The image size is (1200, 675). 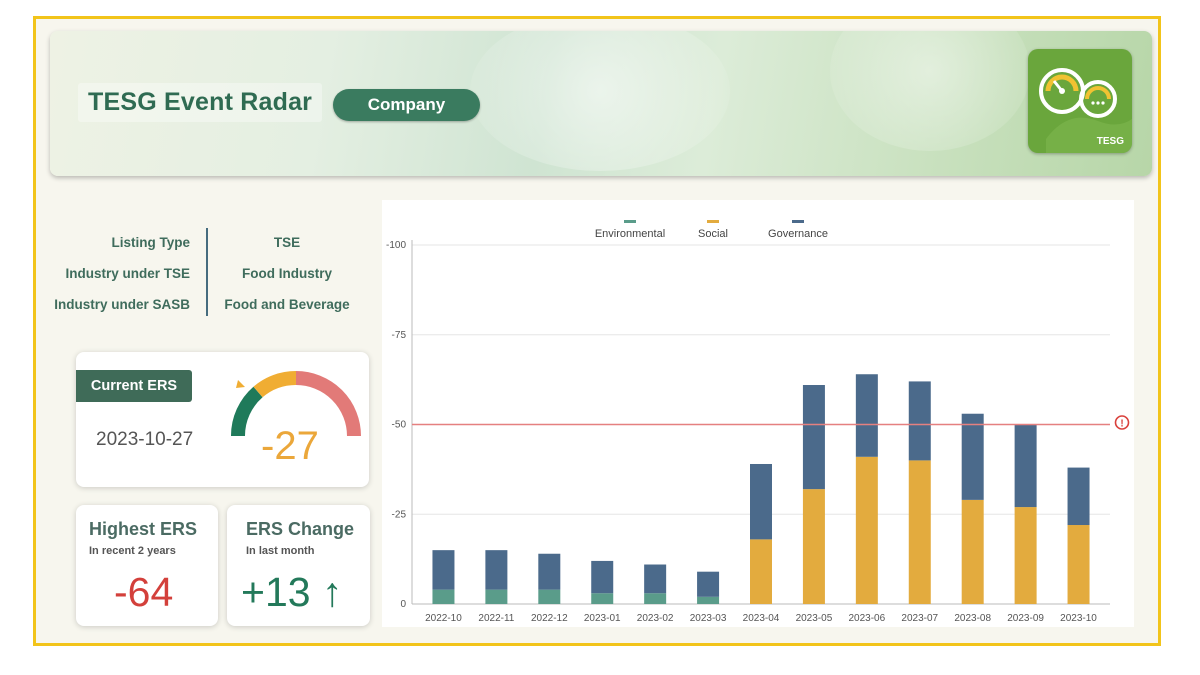 What do you see at coordinates (443, 618) in the screenshot?
I see `x-tick-label: 2022-10` at bounding box center [443, 618].